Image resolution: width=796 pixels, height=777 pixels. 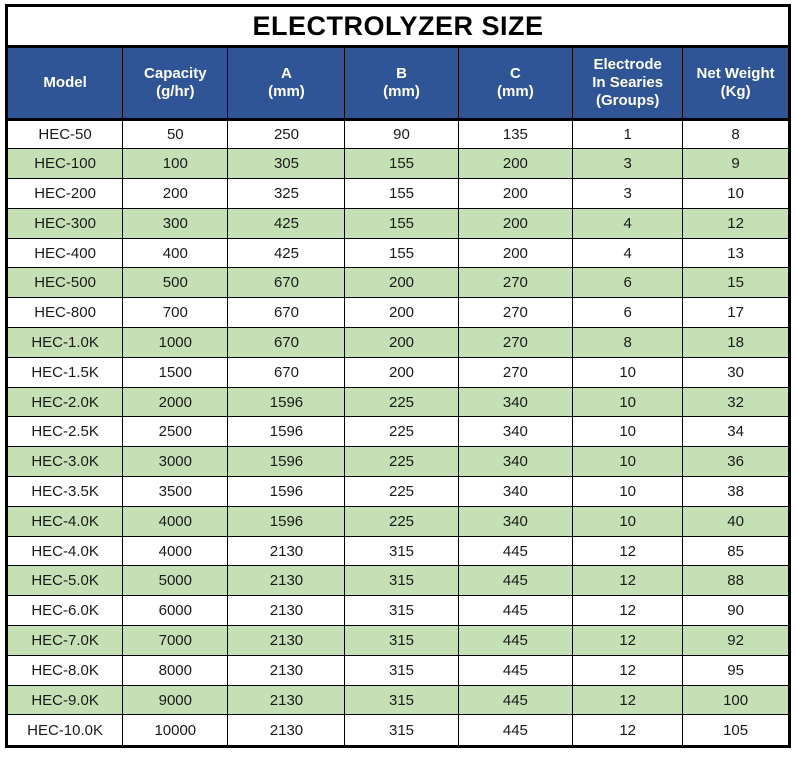 What do you see at coordinates (398, 342) in the screenshot?
I see `table-row: HEC-1.0K 1000 670 200 270 8 18` at bounding box center [398, 342].